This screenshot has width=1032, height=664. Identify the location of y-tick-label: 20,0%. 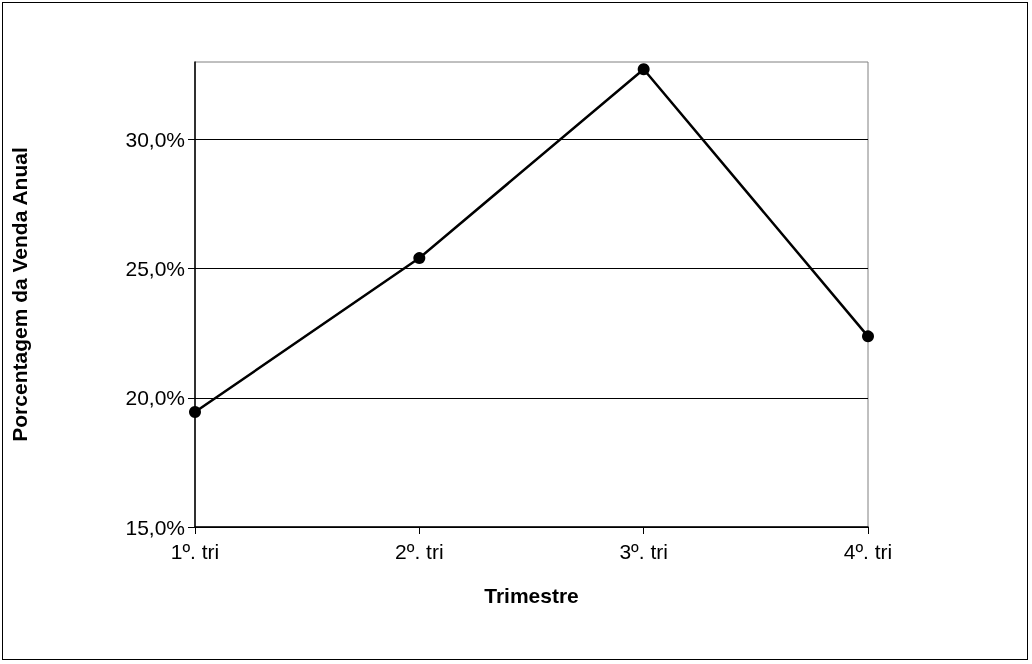
(155, 398).